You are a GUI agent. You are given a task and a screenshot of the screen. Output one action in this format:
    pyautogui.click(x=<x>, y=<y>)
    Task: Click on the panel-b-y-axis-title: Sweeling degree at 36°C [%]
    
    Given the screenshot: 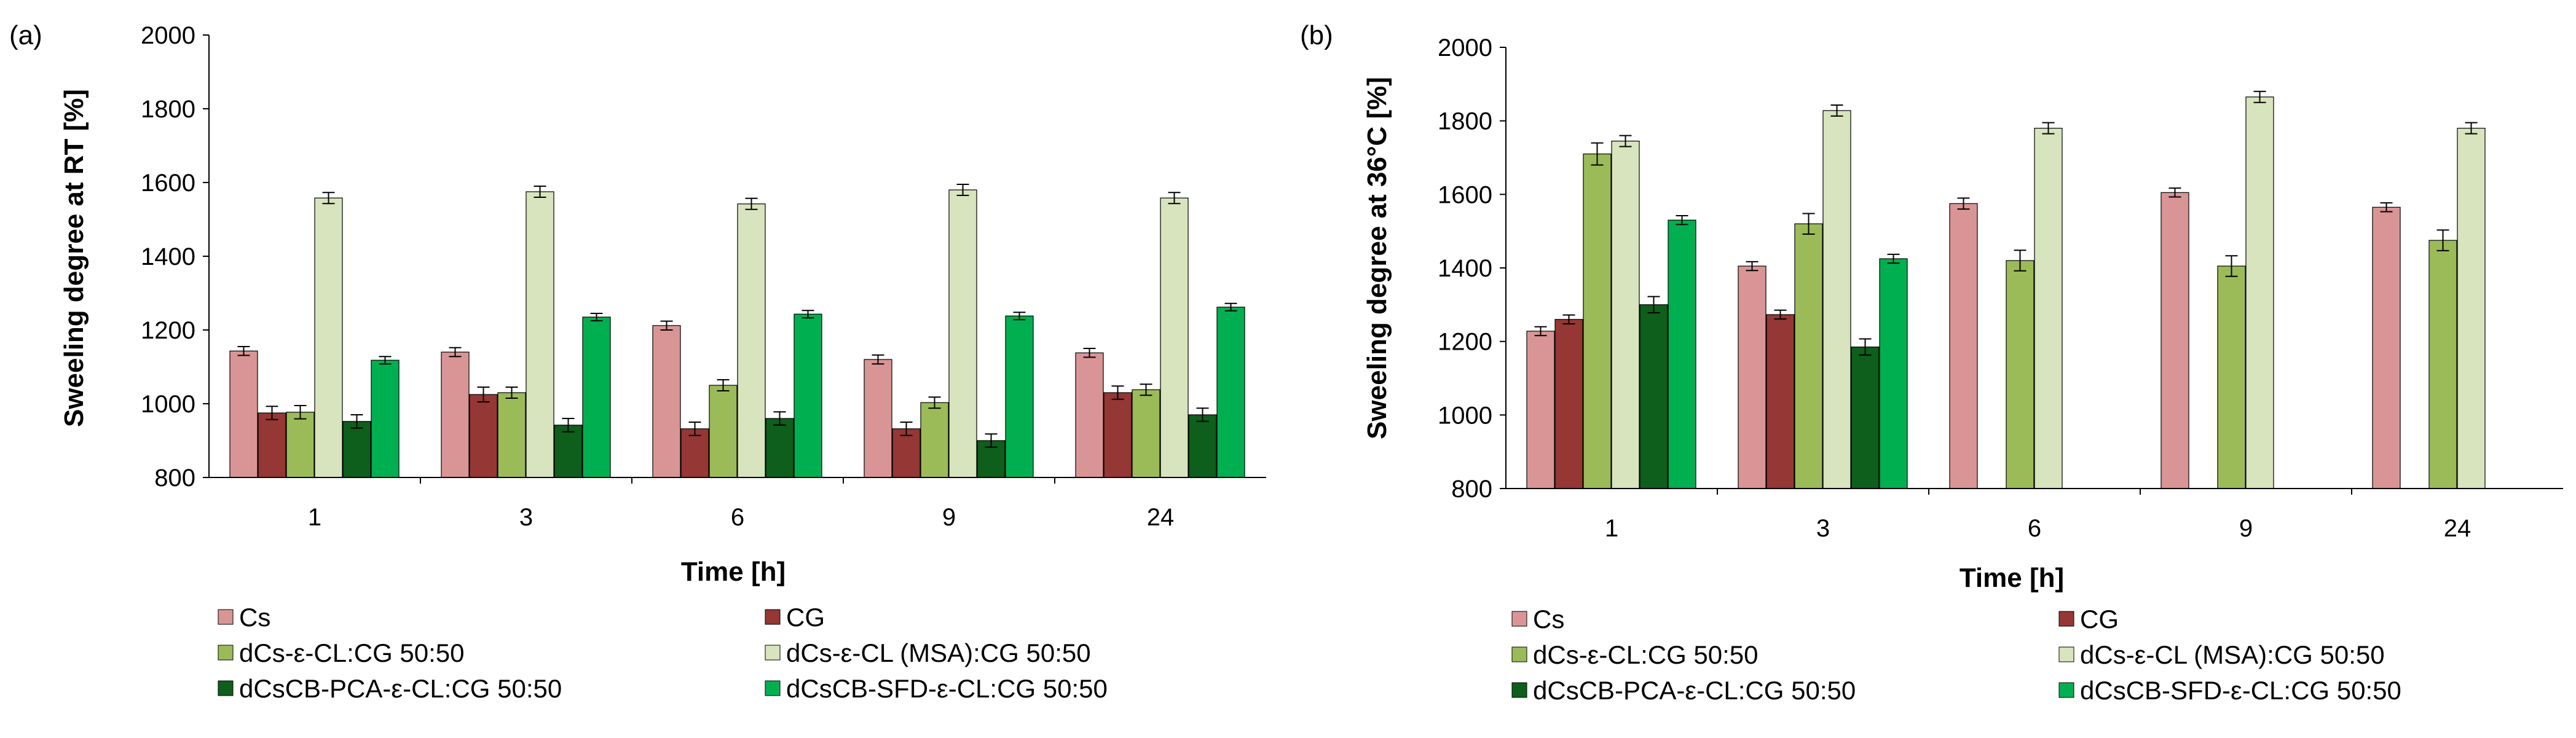 What is the action you would take?
    pyautogui.click(x=1377, y=258)
    